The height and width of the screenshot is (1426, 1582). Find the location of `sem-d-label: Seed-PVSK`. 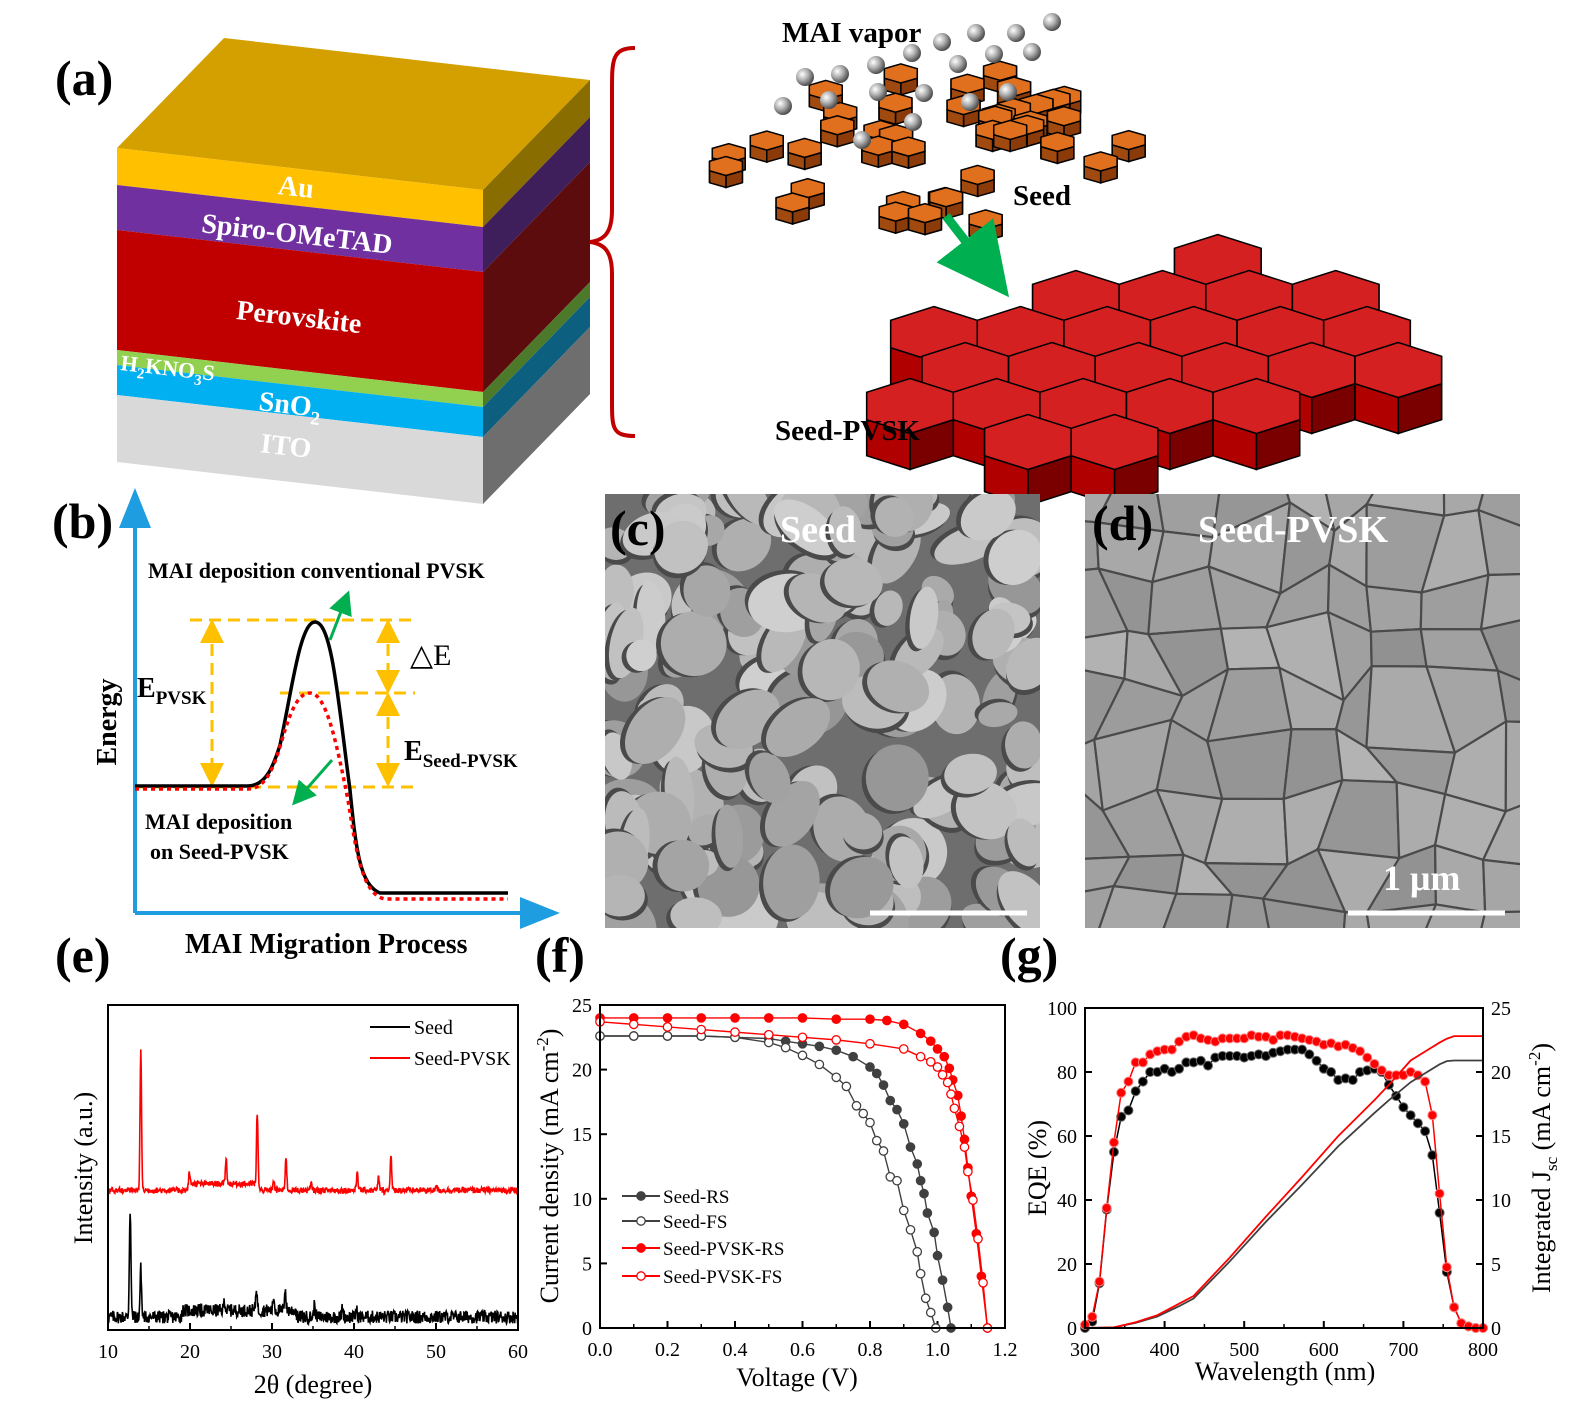

sem-d-label: Seed-PVSK is located at coordinates (1293, 530).